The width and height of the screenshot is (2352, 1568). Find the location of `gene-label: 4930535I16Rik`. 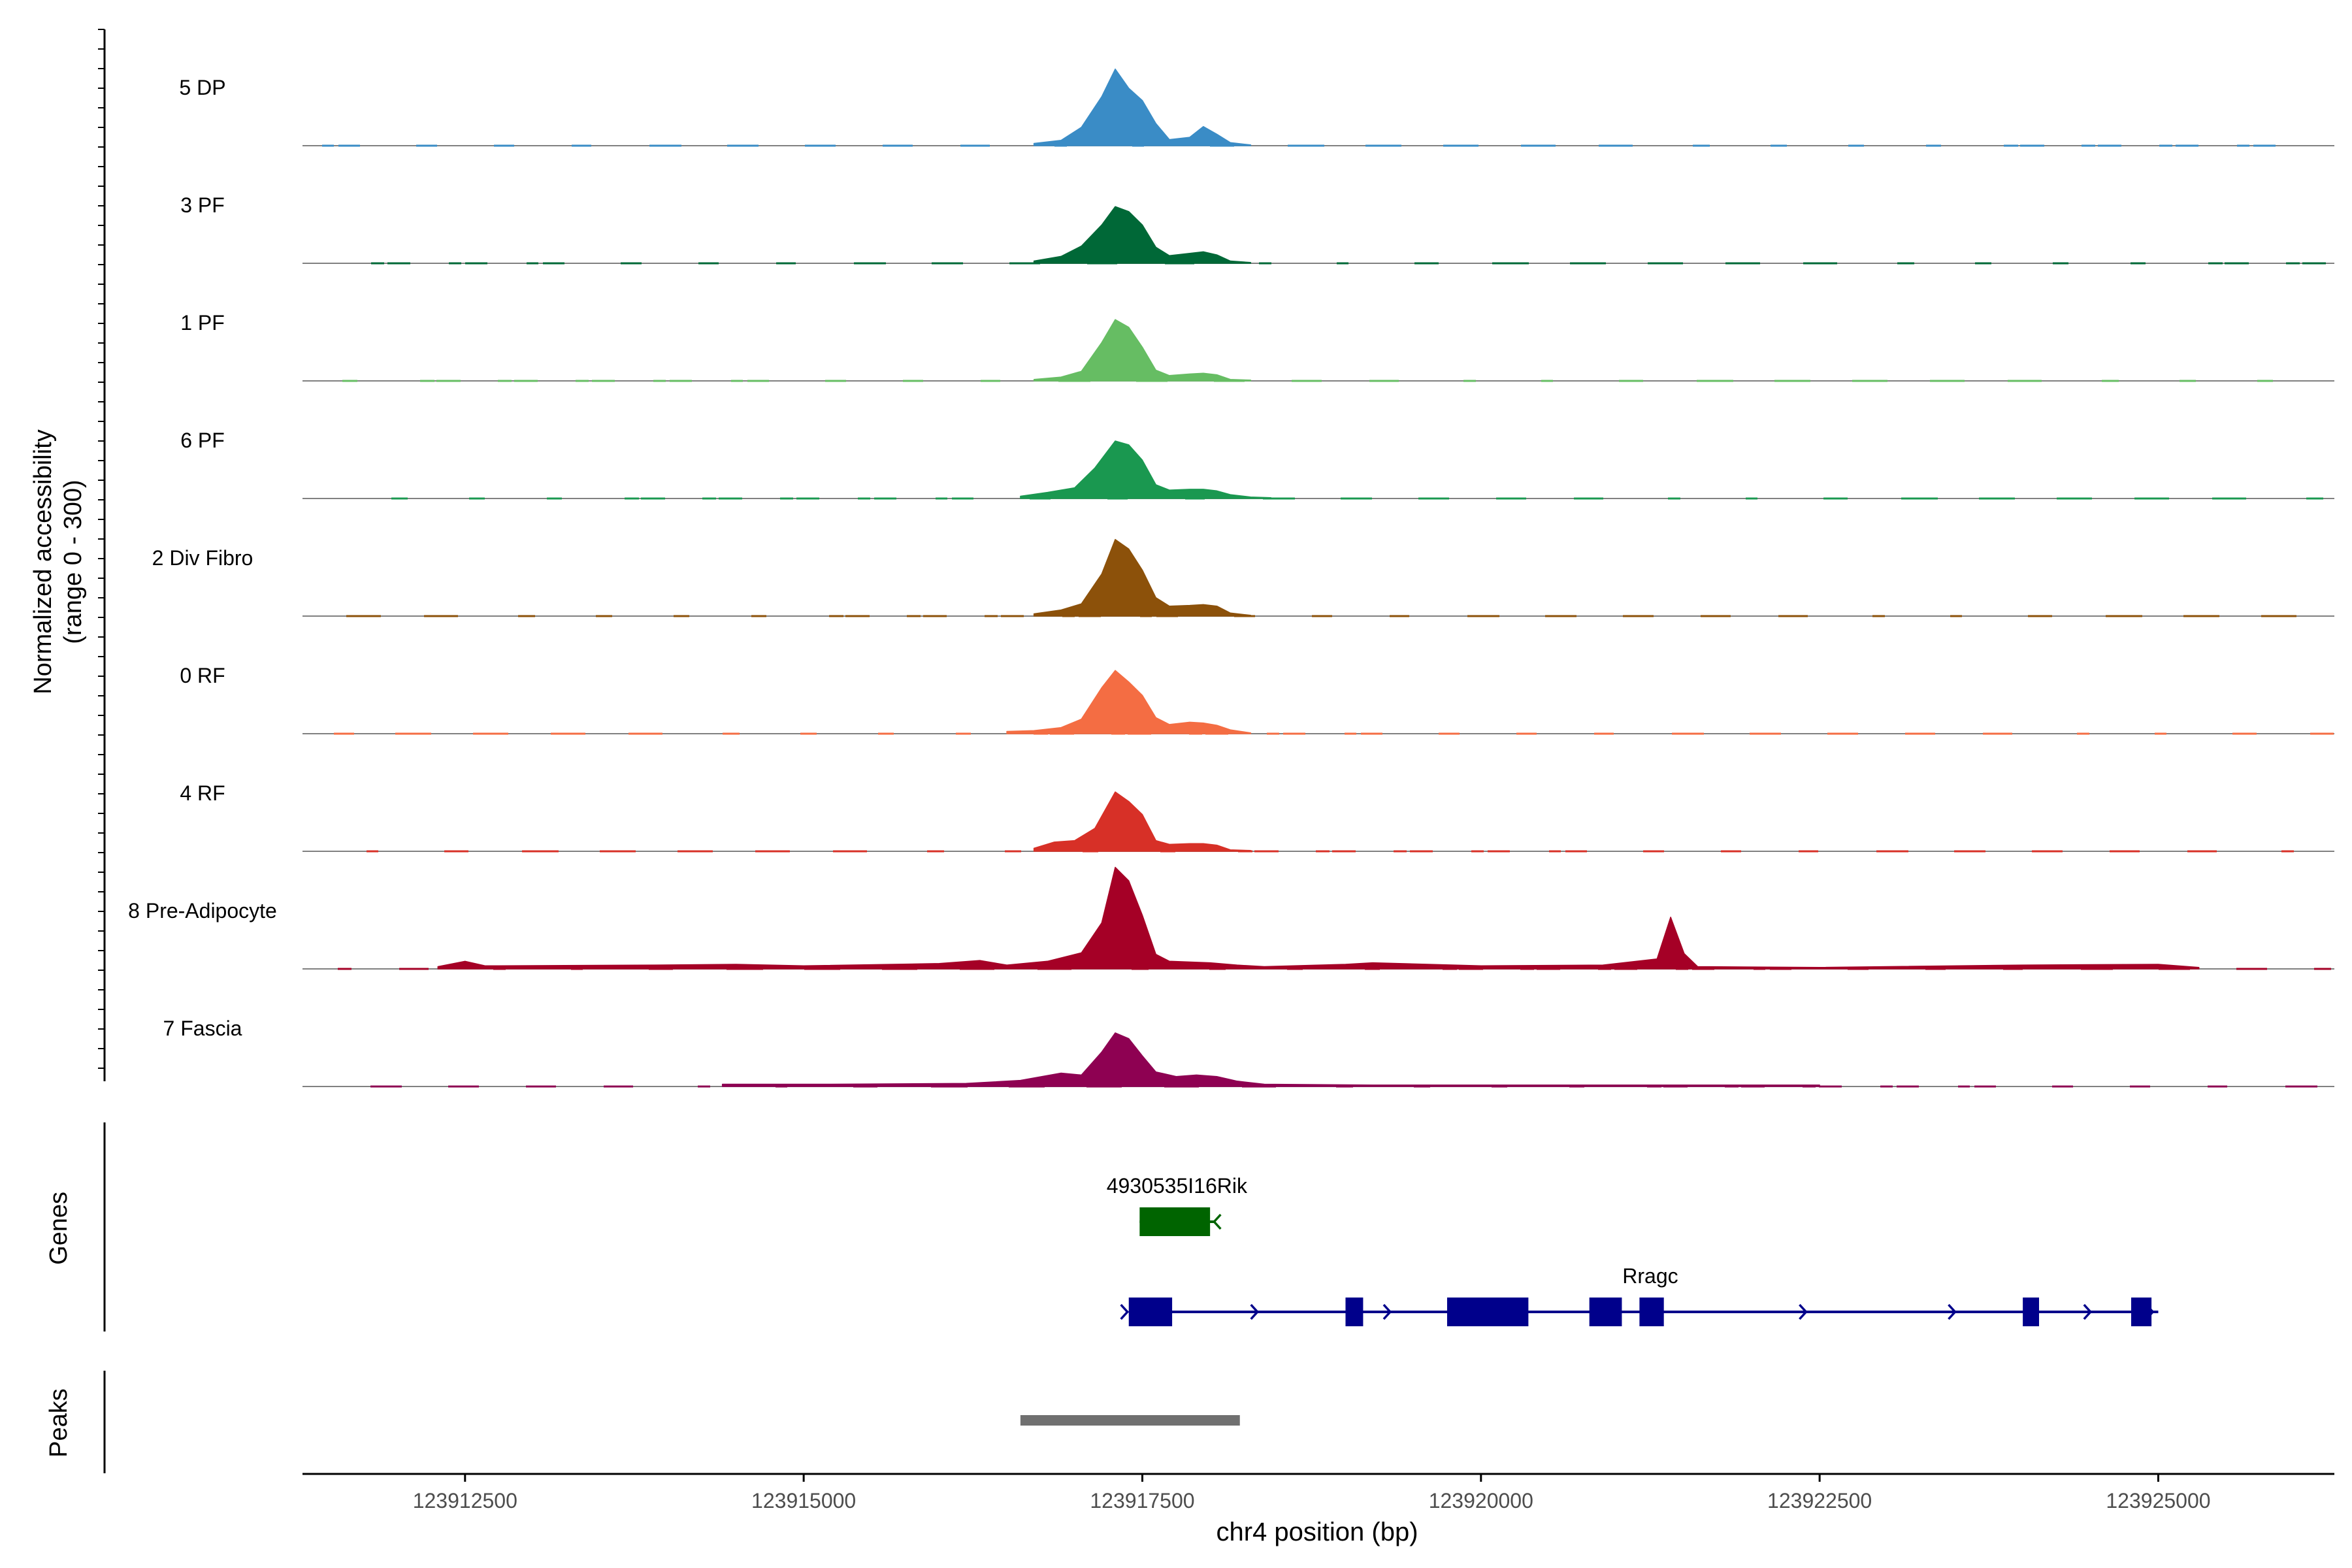

gene-label: 4930535I16Rik is located at coordinates (1177, 1186).